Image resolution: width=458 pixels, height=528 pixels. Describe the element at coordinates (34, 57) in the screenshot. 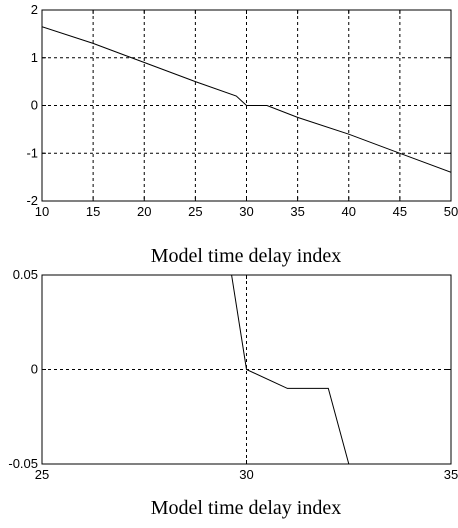

I see `y-tick-label: 1` at that location.